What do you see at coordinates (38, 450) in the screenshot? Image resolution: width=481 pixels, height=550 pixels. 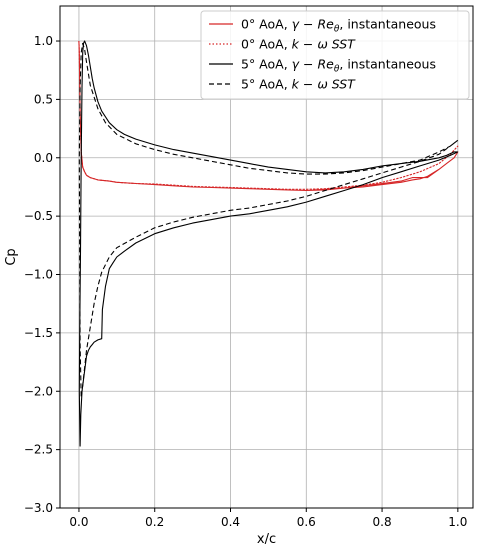 I see `y-tick-label-7: −2.5` at bounding box center [38, 450].